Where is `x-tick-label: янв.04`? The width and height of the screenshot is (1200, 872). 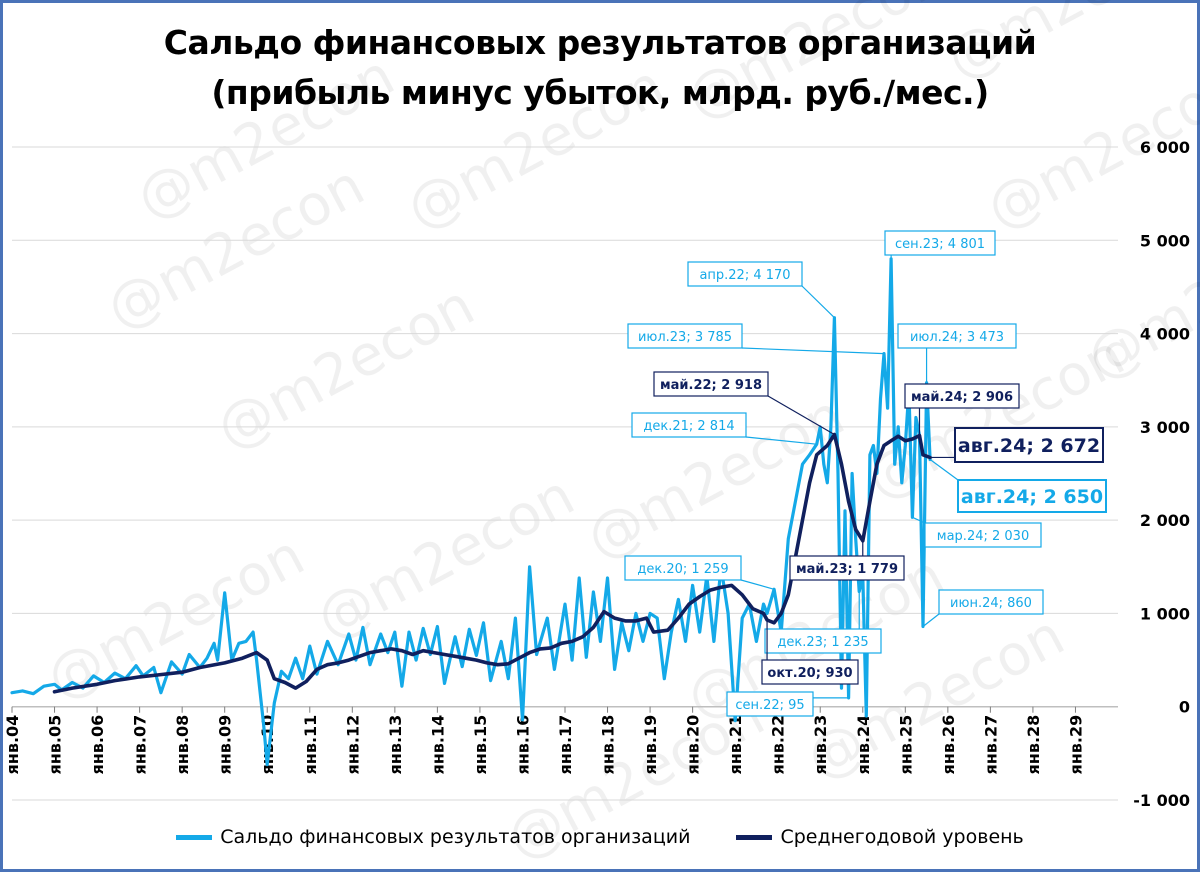 x-tick-label: янв.04 is located at coordinates (12, 745).